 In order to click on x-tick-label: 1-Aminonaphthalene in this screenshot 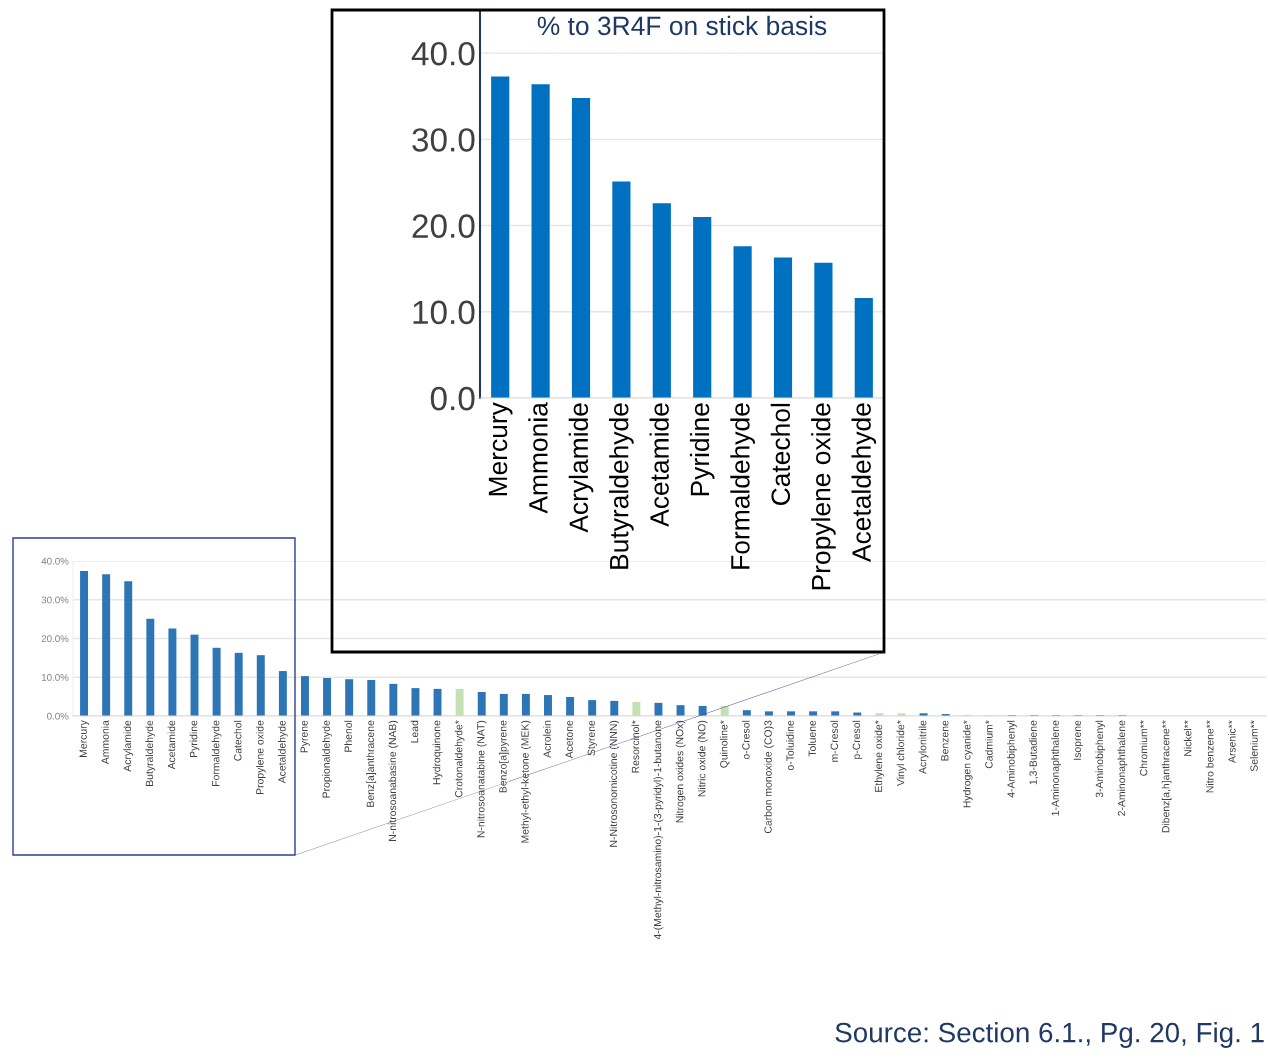, I will do `click(1056, 768)`.